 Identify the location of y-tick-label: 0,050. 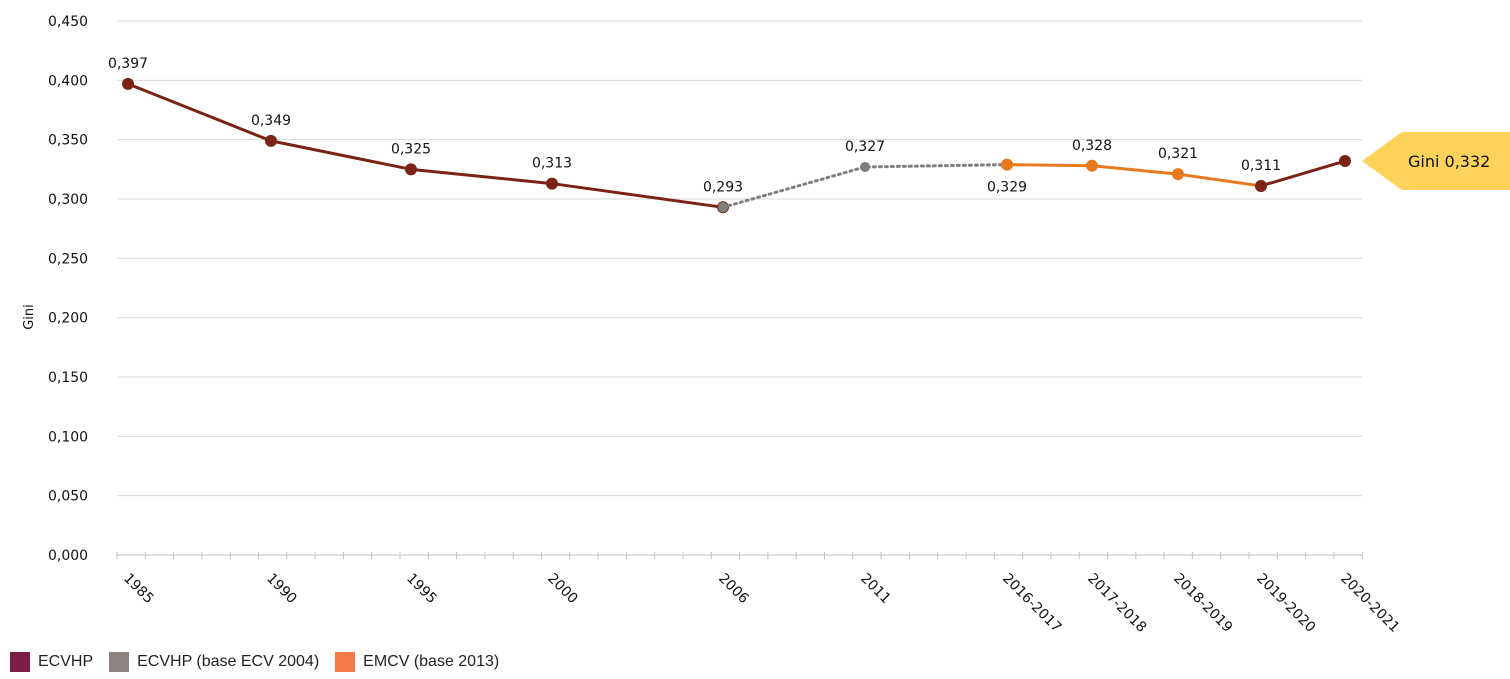
(68, 497).